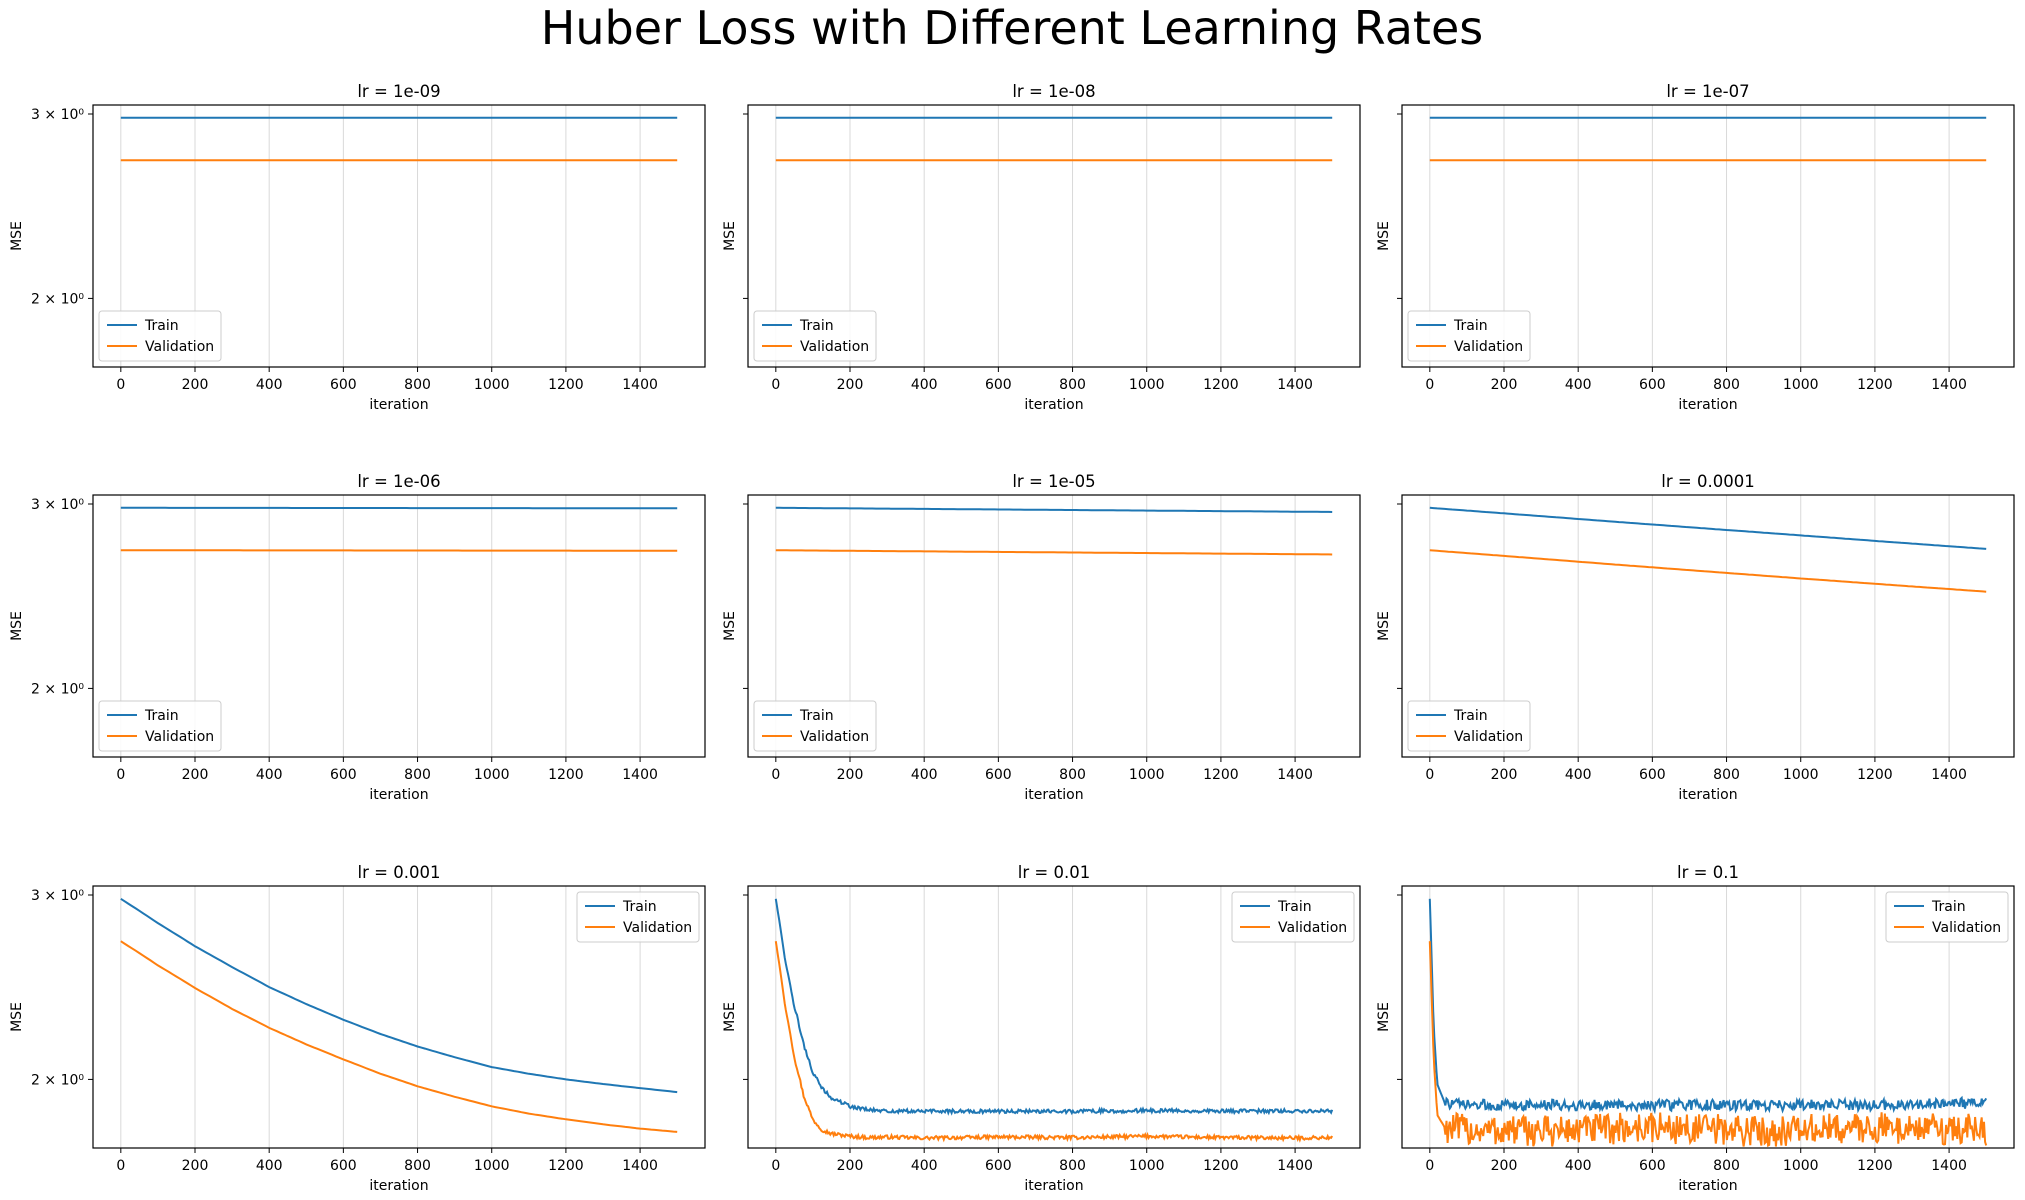 The image size is (2025, 1200). What do you see at coordinates (398, 91) in the screenshot?
I see `subplot-title: lr = 1e-09` at bounding box center [398, 91].